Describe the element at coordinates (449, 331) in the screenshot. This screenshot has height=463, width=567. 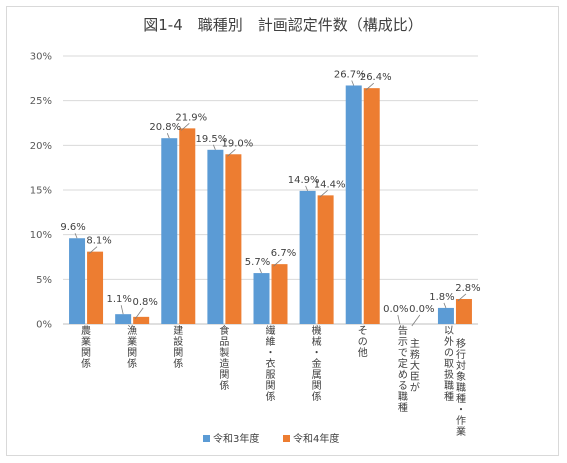
I see `category-char: 以` at that location.